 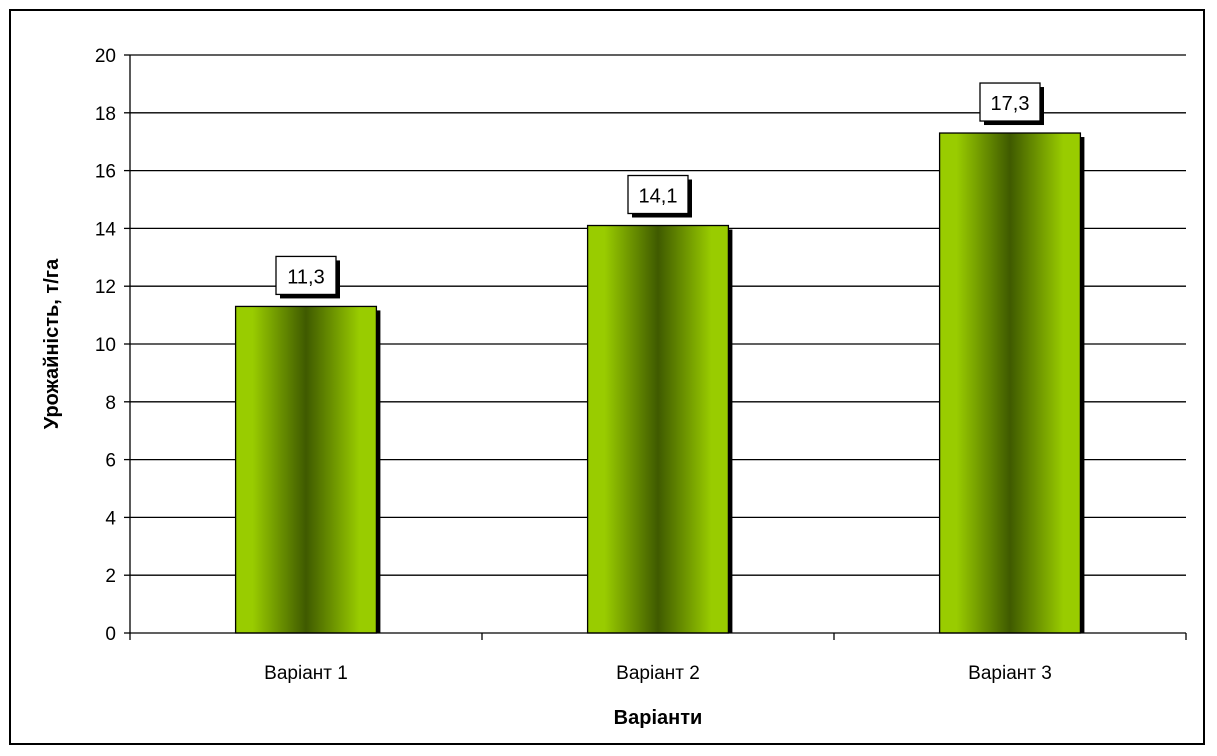 What do you see at coordinates (105, 56) in the screenshot?
I see `y-tick-label: 20` at bounding box center [105, 56].